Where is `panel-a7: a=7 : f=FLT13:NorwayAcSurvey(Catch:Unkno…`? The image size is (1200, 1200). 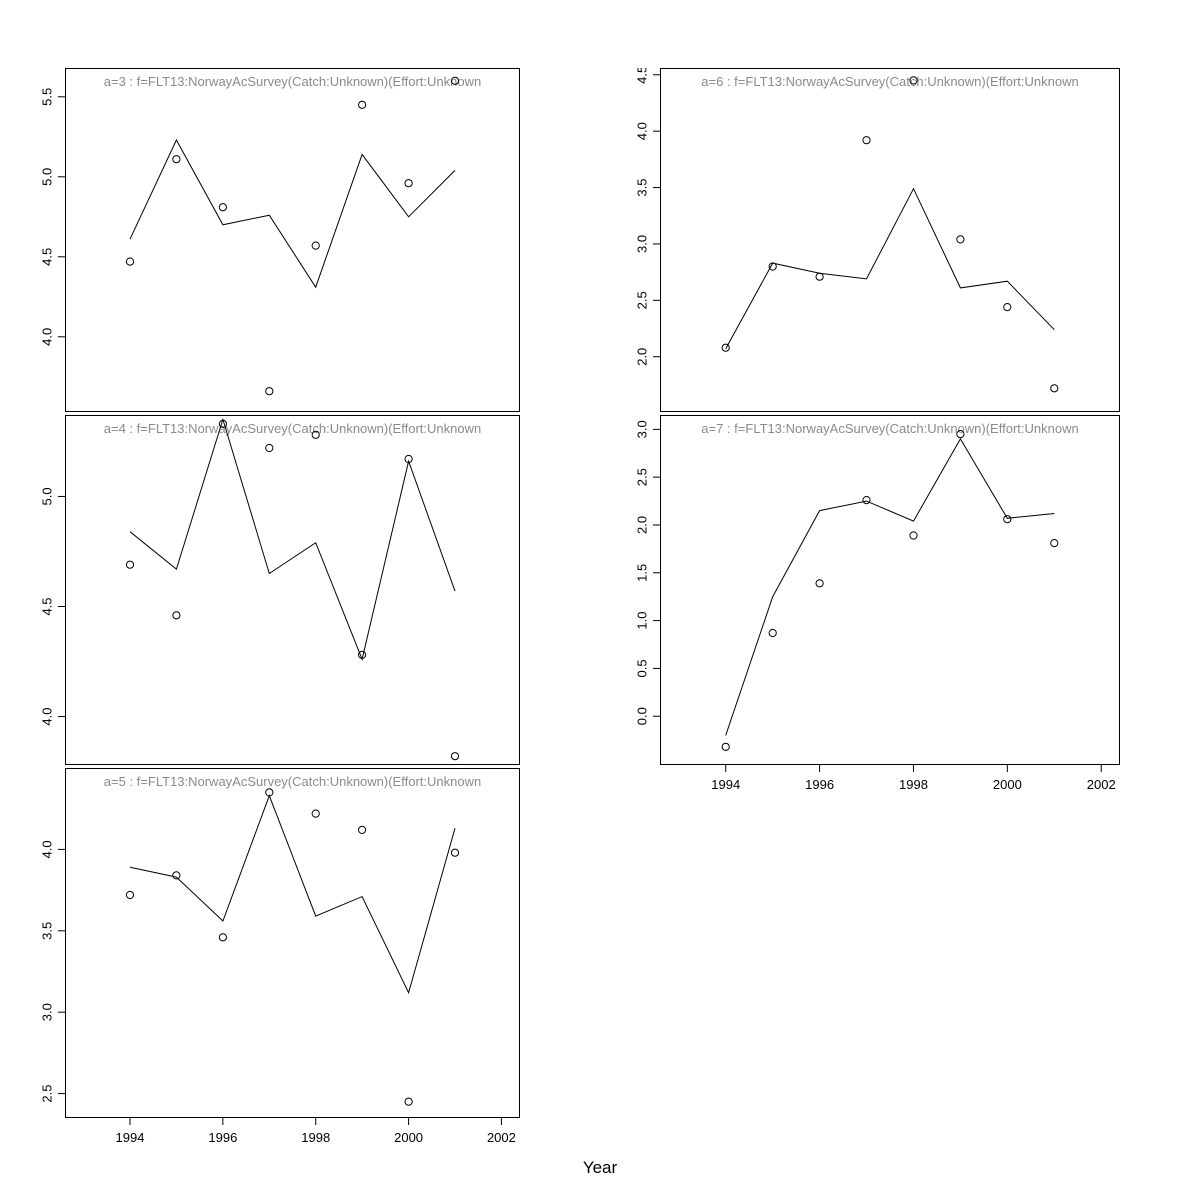 panel-a7: a=7 : f=FLT13:NorwayAcSurvey(Catch:Unkno… is located at coordinates (870, 613).